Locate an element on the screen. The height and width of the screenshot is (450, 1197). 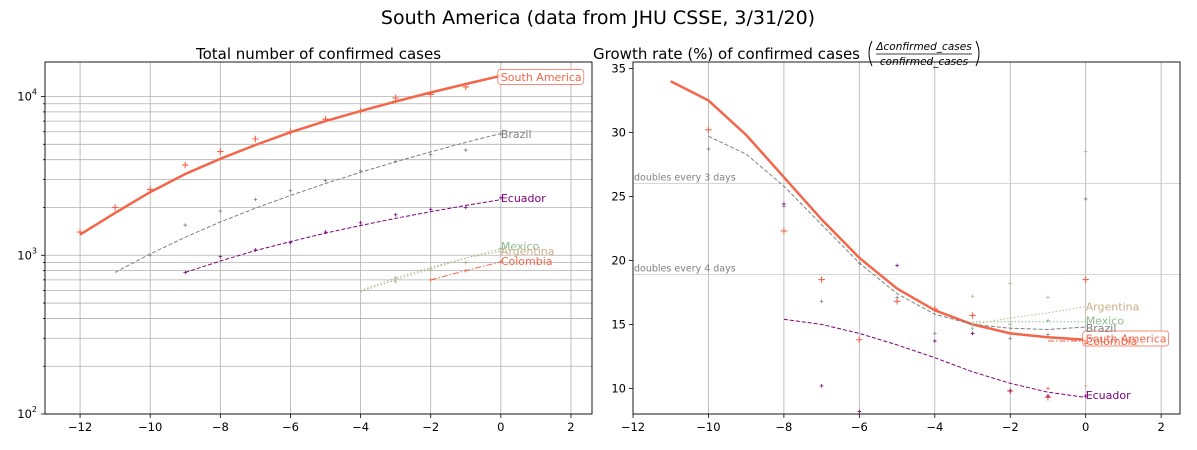
chart-title: Growth rate (%) of confirmed cases is located at coordinates (726, 54).